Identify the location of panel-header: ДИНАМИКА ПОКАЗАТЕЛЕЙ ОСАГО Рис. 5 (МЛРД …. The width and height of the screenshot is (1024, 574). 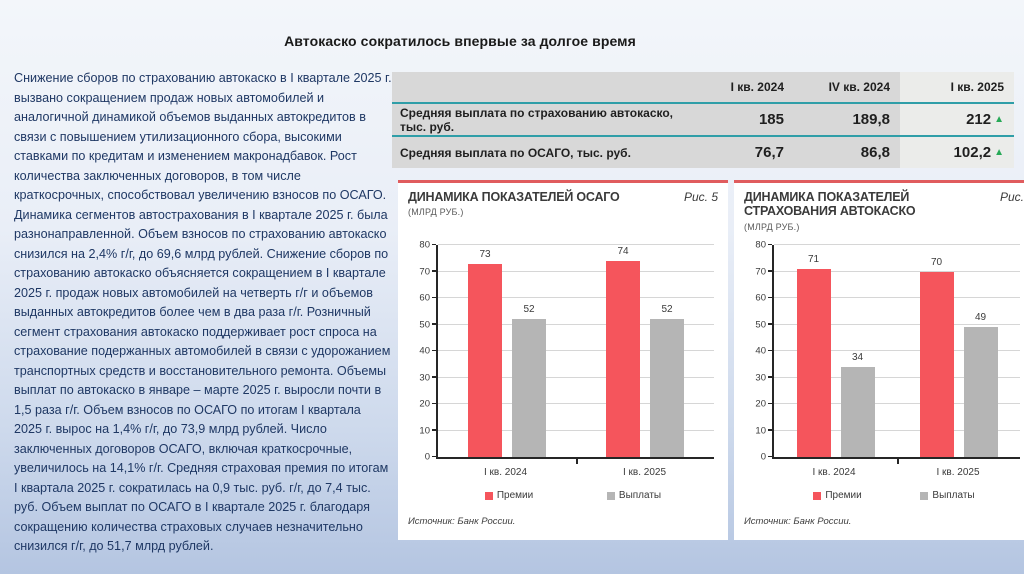
(563, 214).